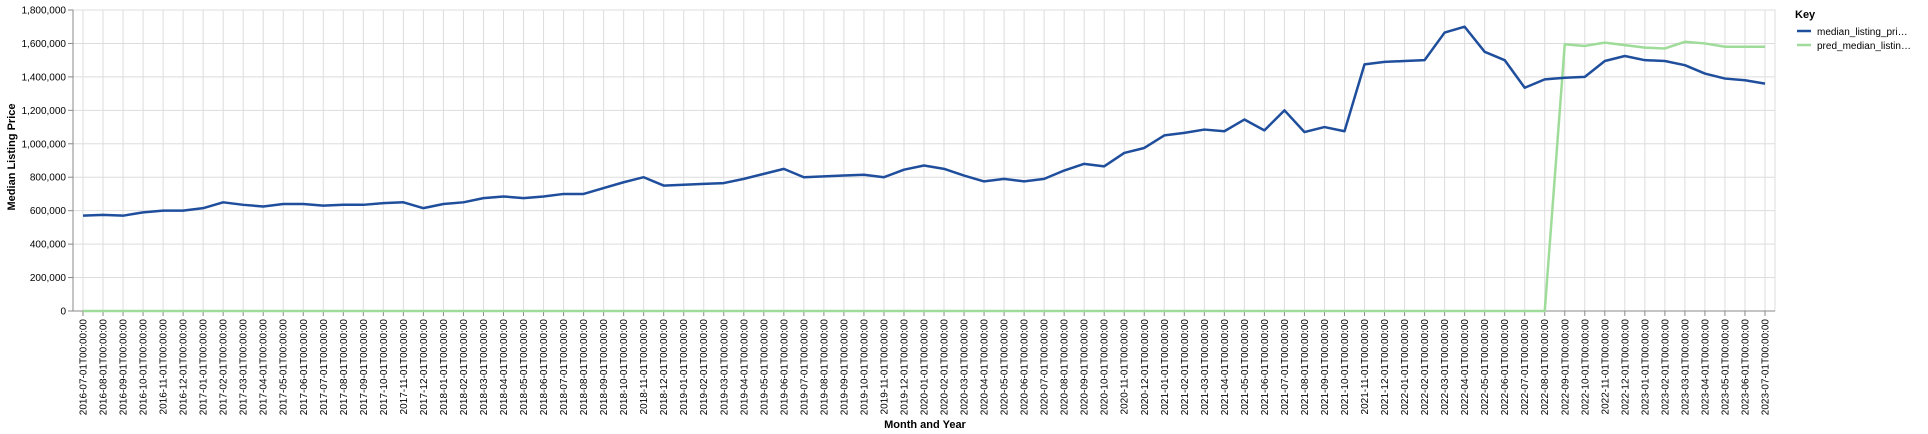 The image size is (1928, 434). Describe the element at coordinates (1005, 367) in the screenshot. I see `x-tick-label: 2020-05-01T00:00:00` at that location.